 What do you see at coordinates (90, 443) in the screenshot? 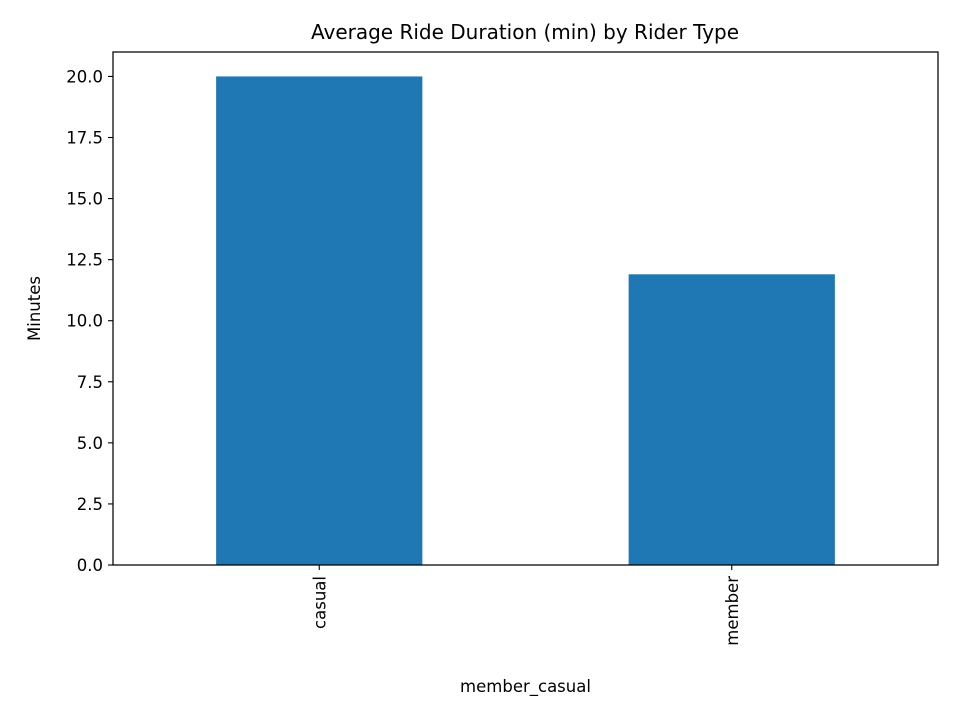
I see `y-tick-label: 5.0` at bounding box center [90, 443].